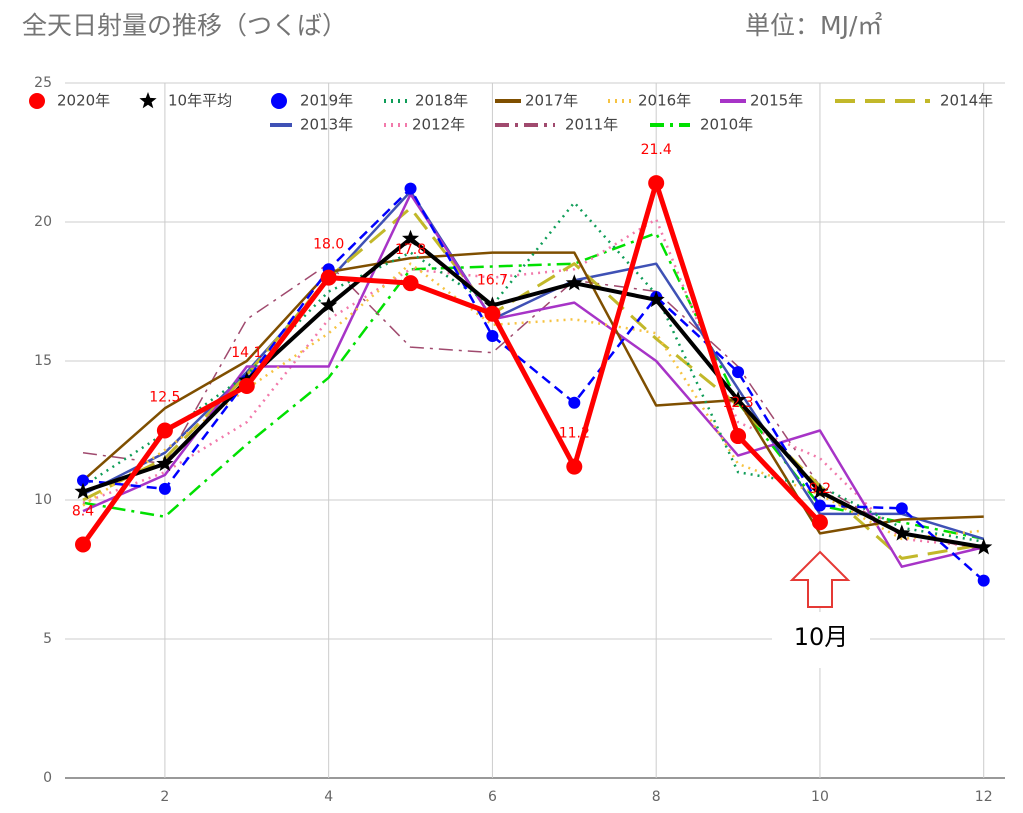 The height and width of the screenshot is (813, 1023). What do you see at coordinates (984, 797) in the screenshot?
I see `x-tick-label: 12` at bounding box center [984, 797].